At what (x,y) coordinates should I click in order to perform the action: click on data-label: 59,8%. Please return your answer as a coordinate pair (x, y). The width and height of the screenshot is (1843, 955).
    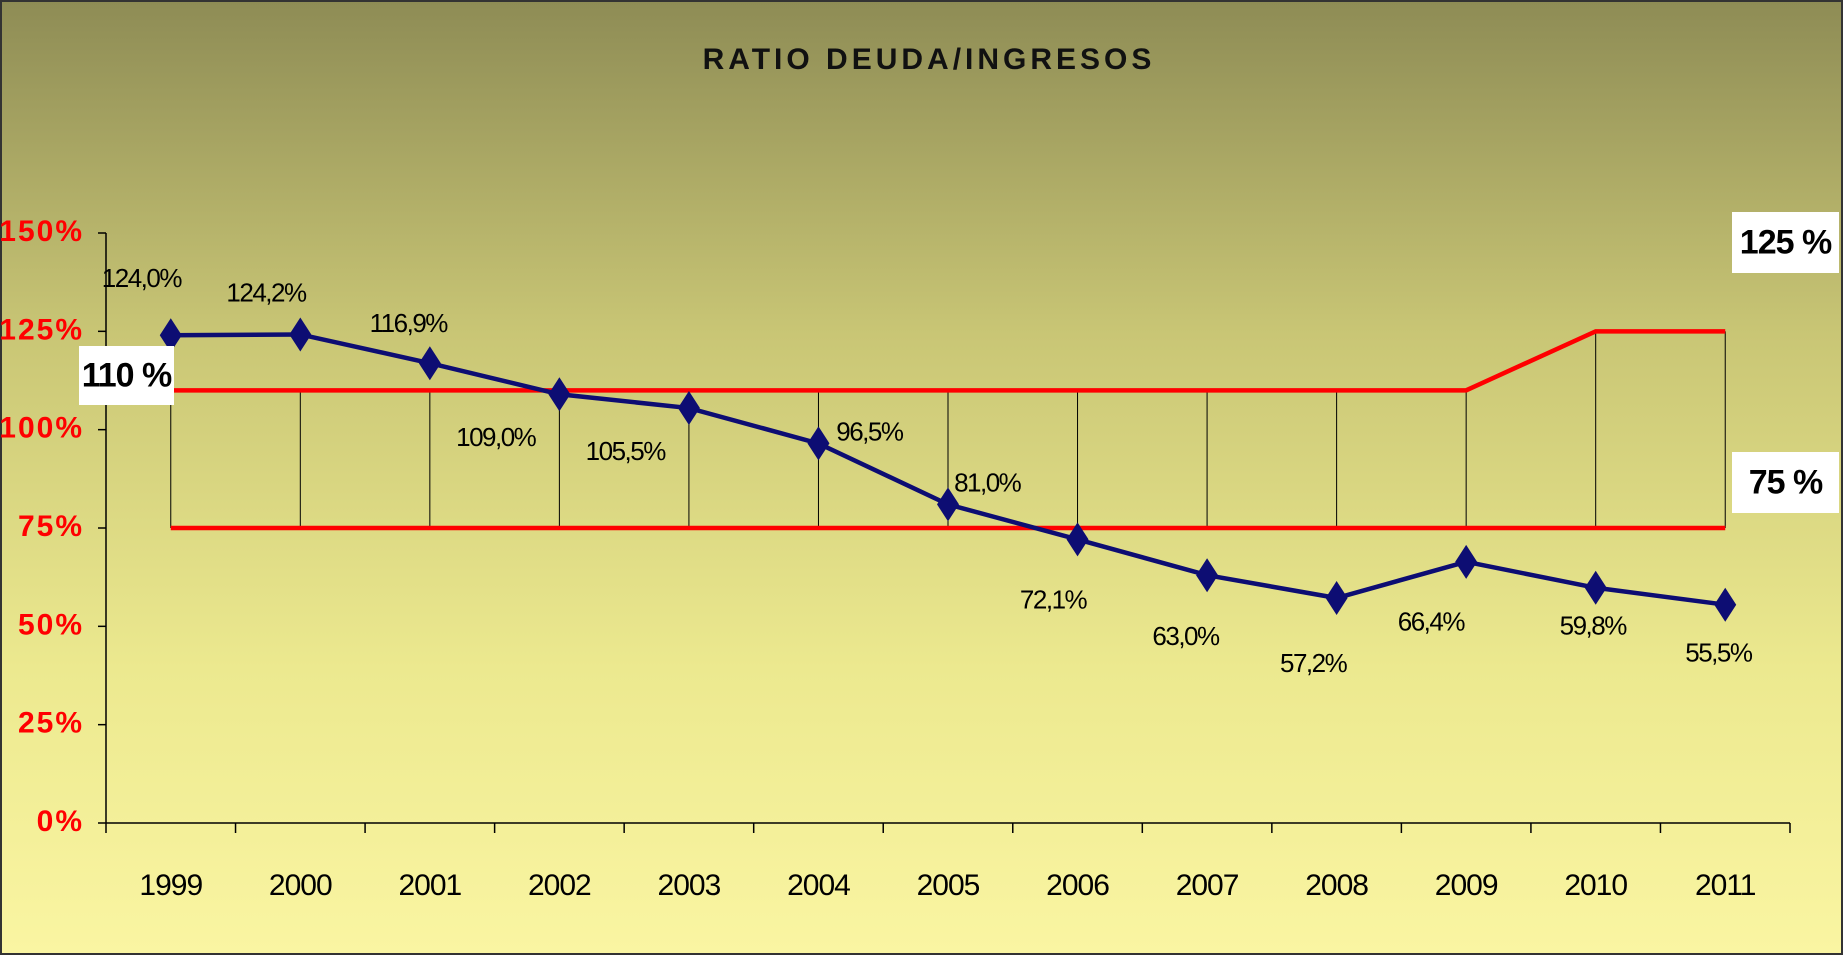
    Looking at the image, I should click on (1594, 626).